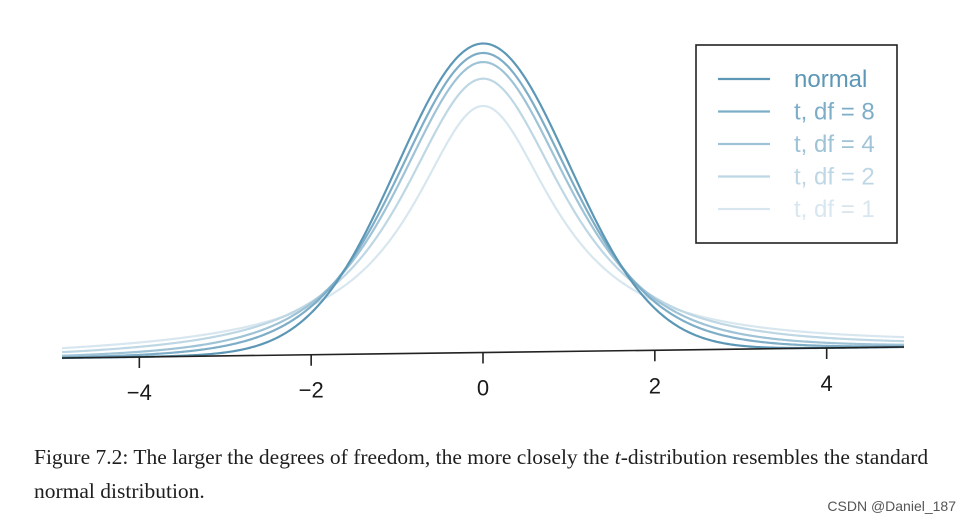  Describe the element at coordinates (830, 79) in the screenshot. I see `legend-label: normal` at that location.